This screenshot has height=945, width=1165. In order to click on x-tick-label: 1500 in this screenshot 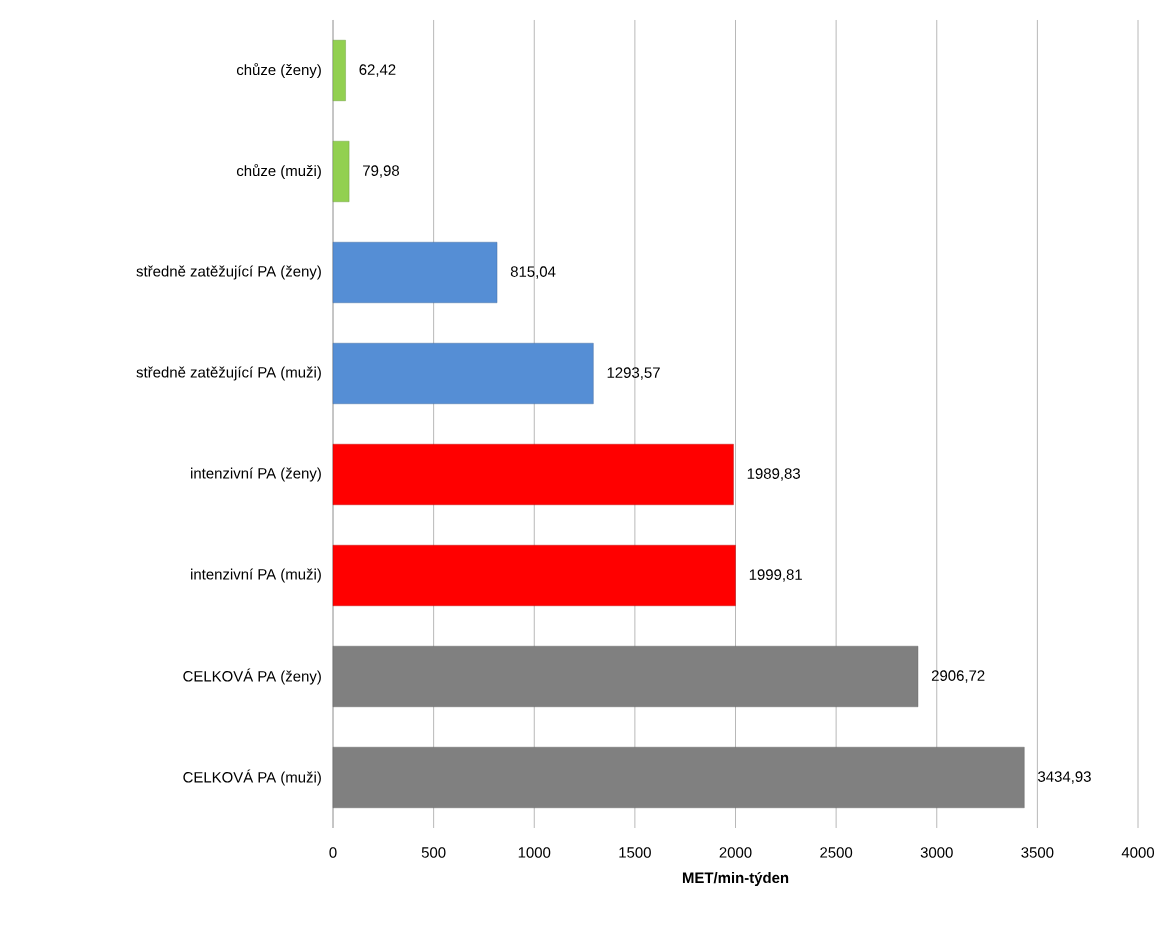, I will do `click(635, 852)`.